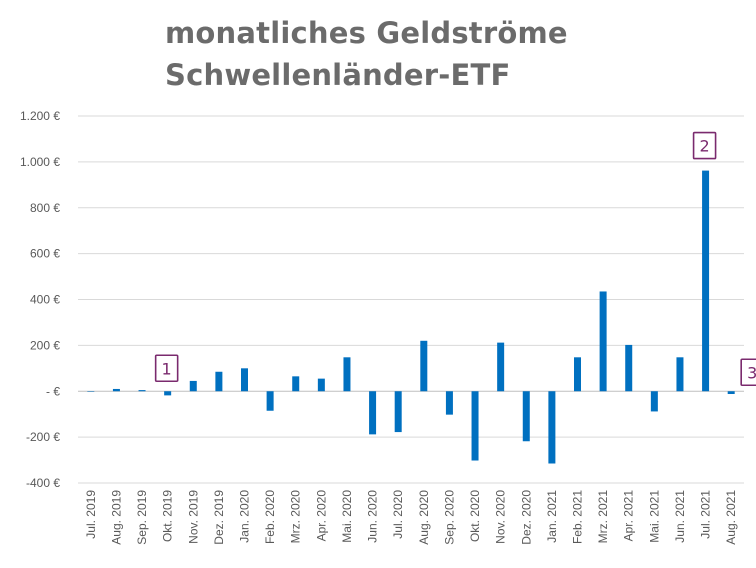 This screenshot has height=568, width=756. Describe the element at coordinates (680, 374) in the screenshot. I see `bar-jun-2021` at that location.